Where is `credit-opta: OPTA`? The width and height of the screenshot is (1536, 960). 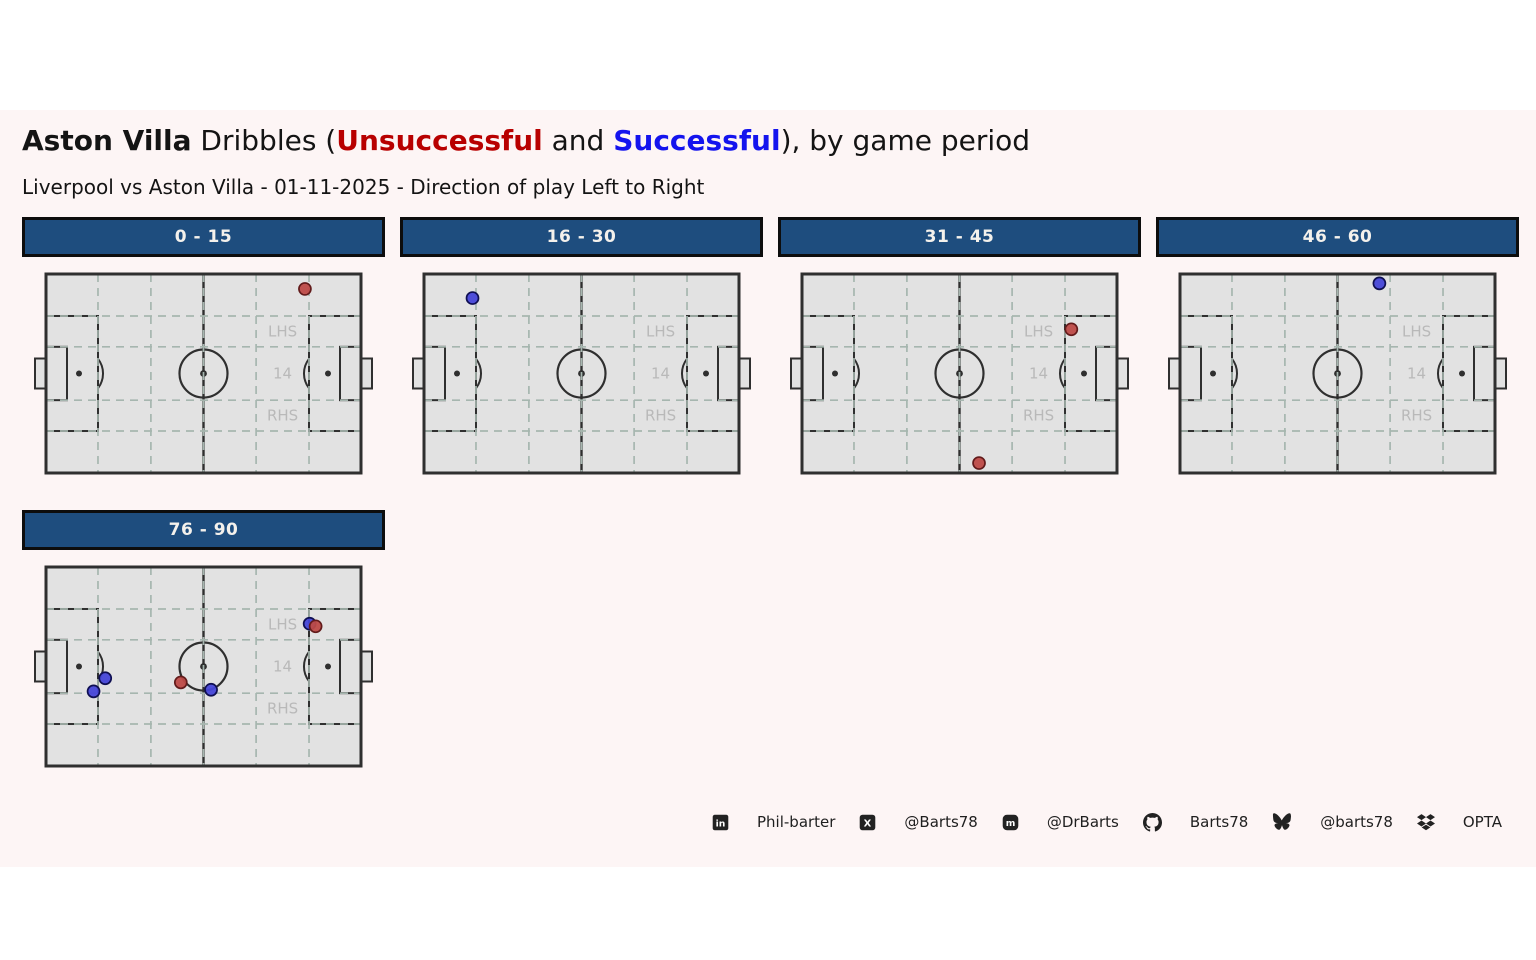
credit-opta: OPTA is located at coordinates (1459, 822).